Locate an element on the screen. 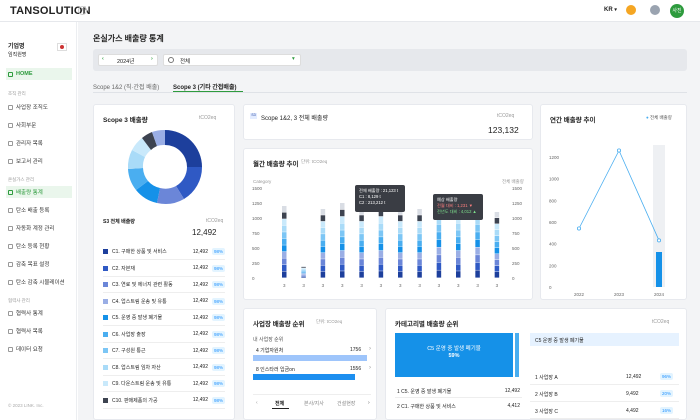 The height and width of the screenshot is (420, 700). site-share-row: 3 사업장 C 4,492 16% is located at coordinates (604, 411).